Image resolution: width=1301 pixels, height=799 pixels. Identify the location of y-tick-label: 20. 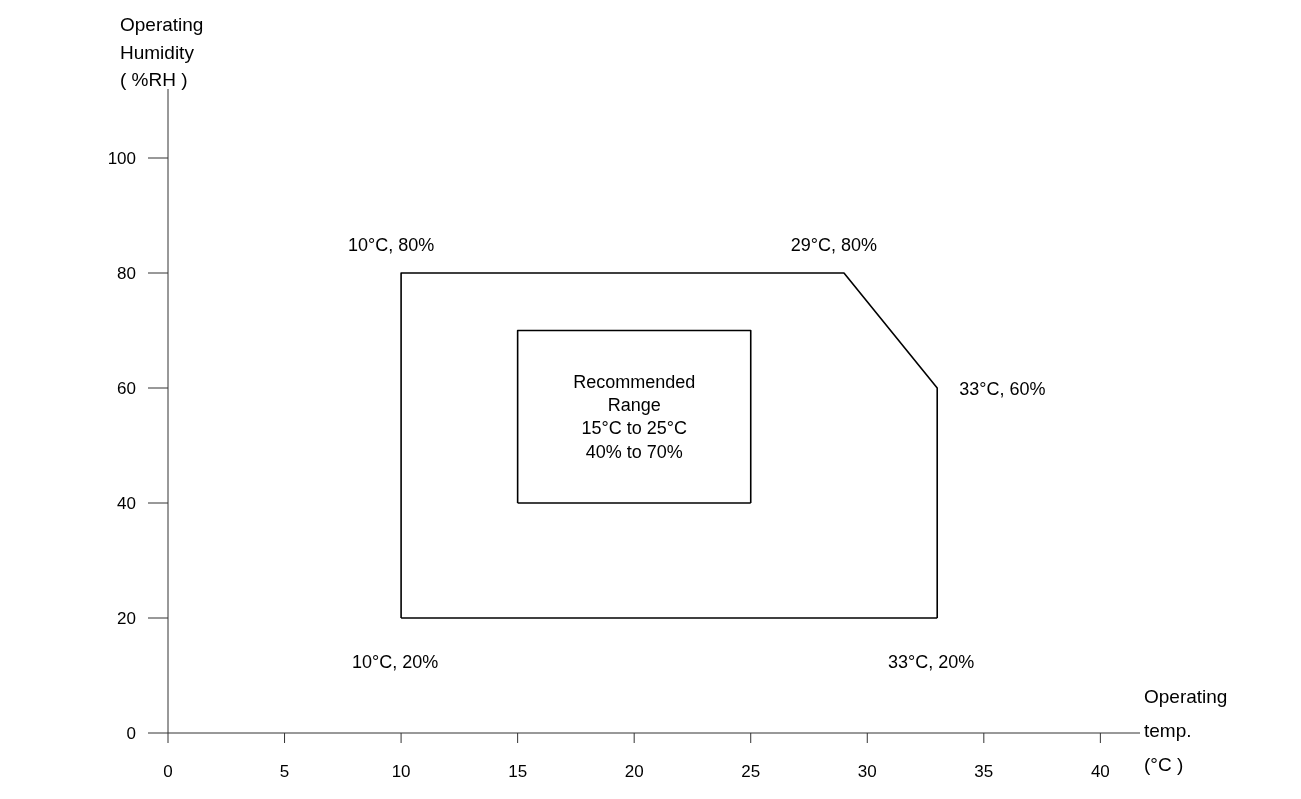
(126, 619).